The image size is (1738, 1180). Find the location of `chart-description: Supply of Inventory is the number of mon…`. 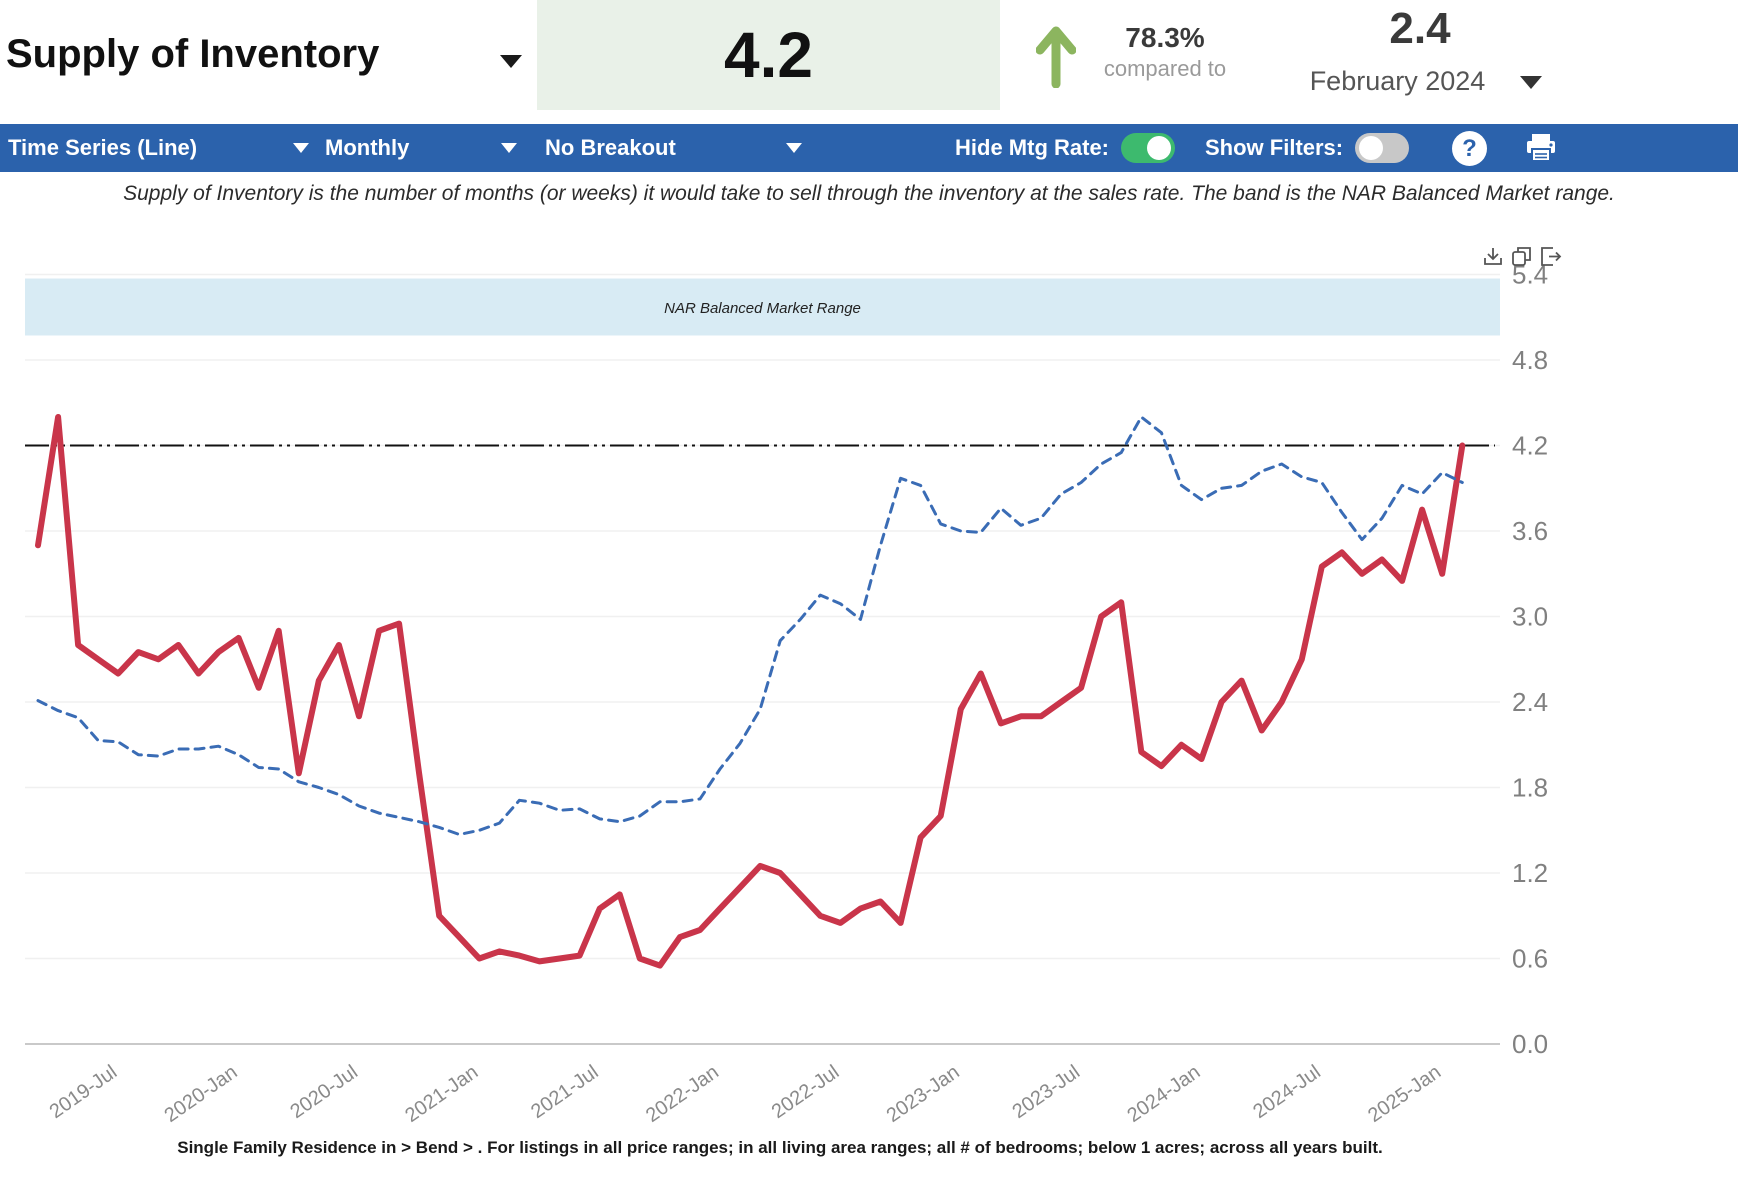

chart-description: Supply of Inventory is the number of mon… is located at coordinates (869, 193).